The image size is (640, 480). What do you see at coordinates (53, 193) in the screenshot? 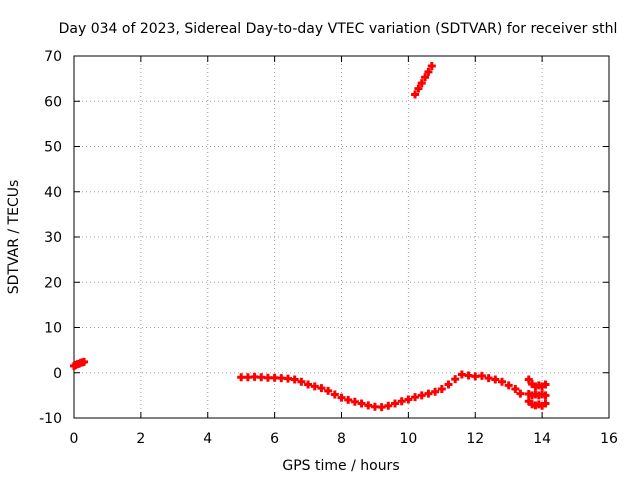
I see `y-tick-label: 40` at bounding box center [53, 193].